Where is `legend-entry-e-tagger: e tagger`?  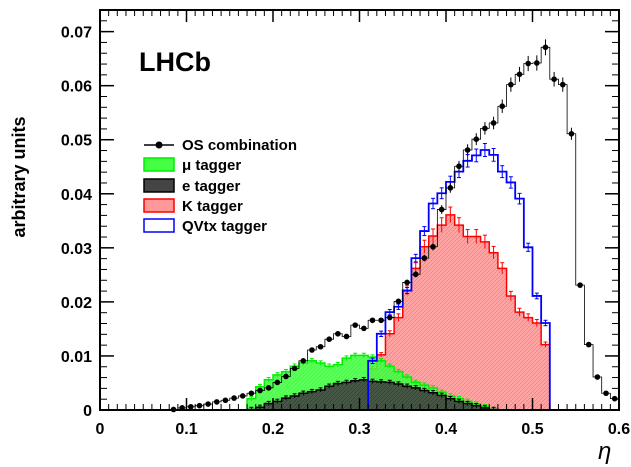 legend-entry-e-tagger: e tagger is located at coordinates (192, 186).